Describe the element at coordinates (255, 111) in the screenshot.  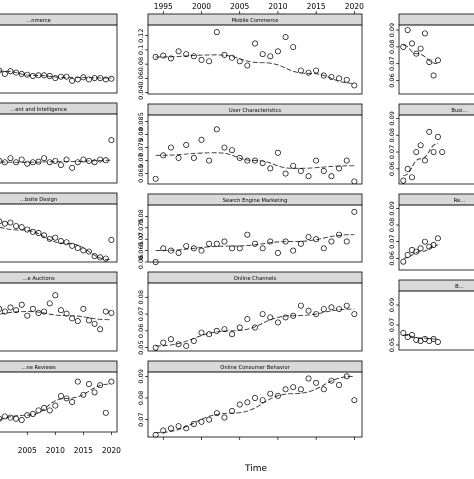
I see `panel-title: User Characteristics` at that location.